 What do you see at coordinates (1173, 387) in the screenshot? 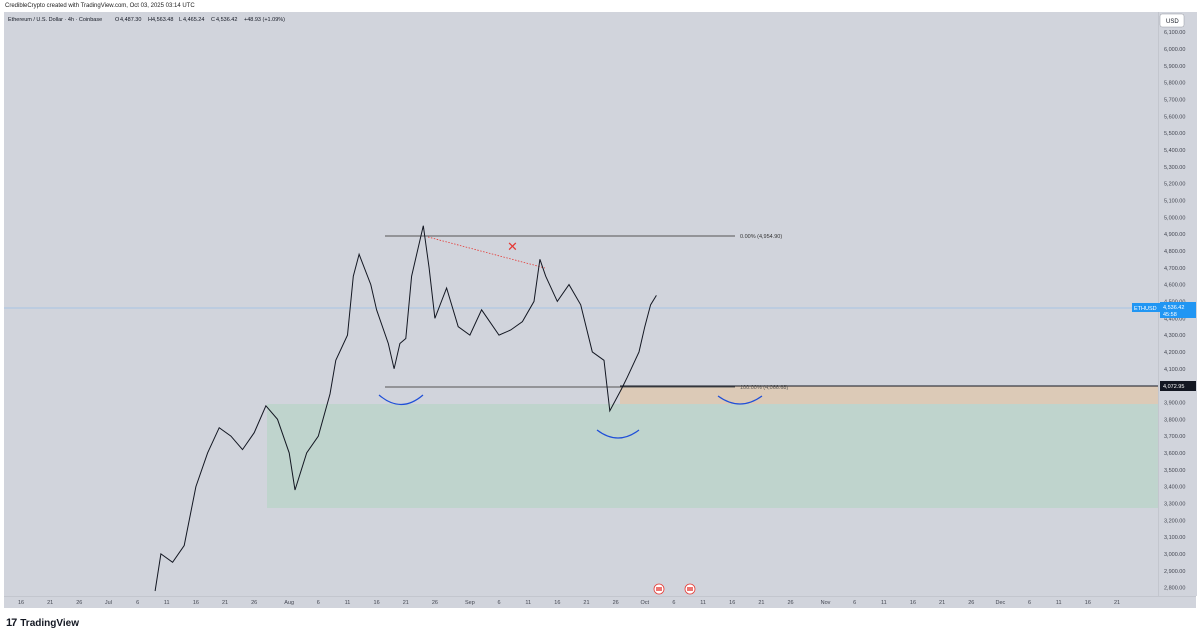
I see `level-price-text: 4,072.95` at bounding box center [1173, 387].